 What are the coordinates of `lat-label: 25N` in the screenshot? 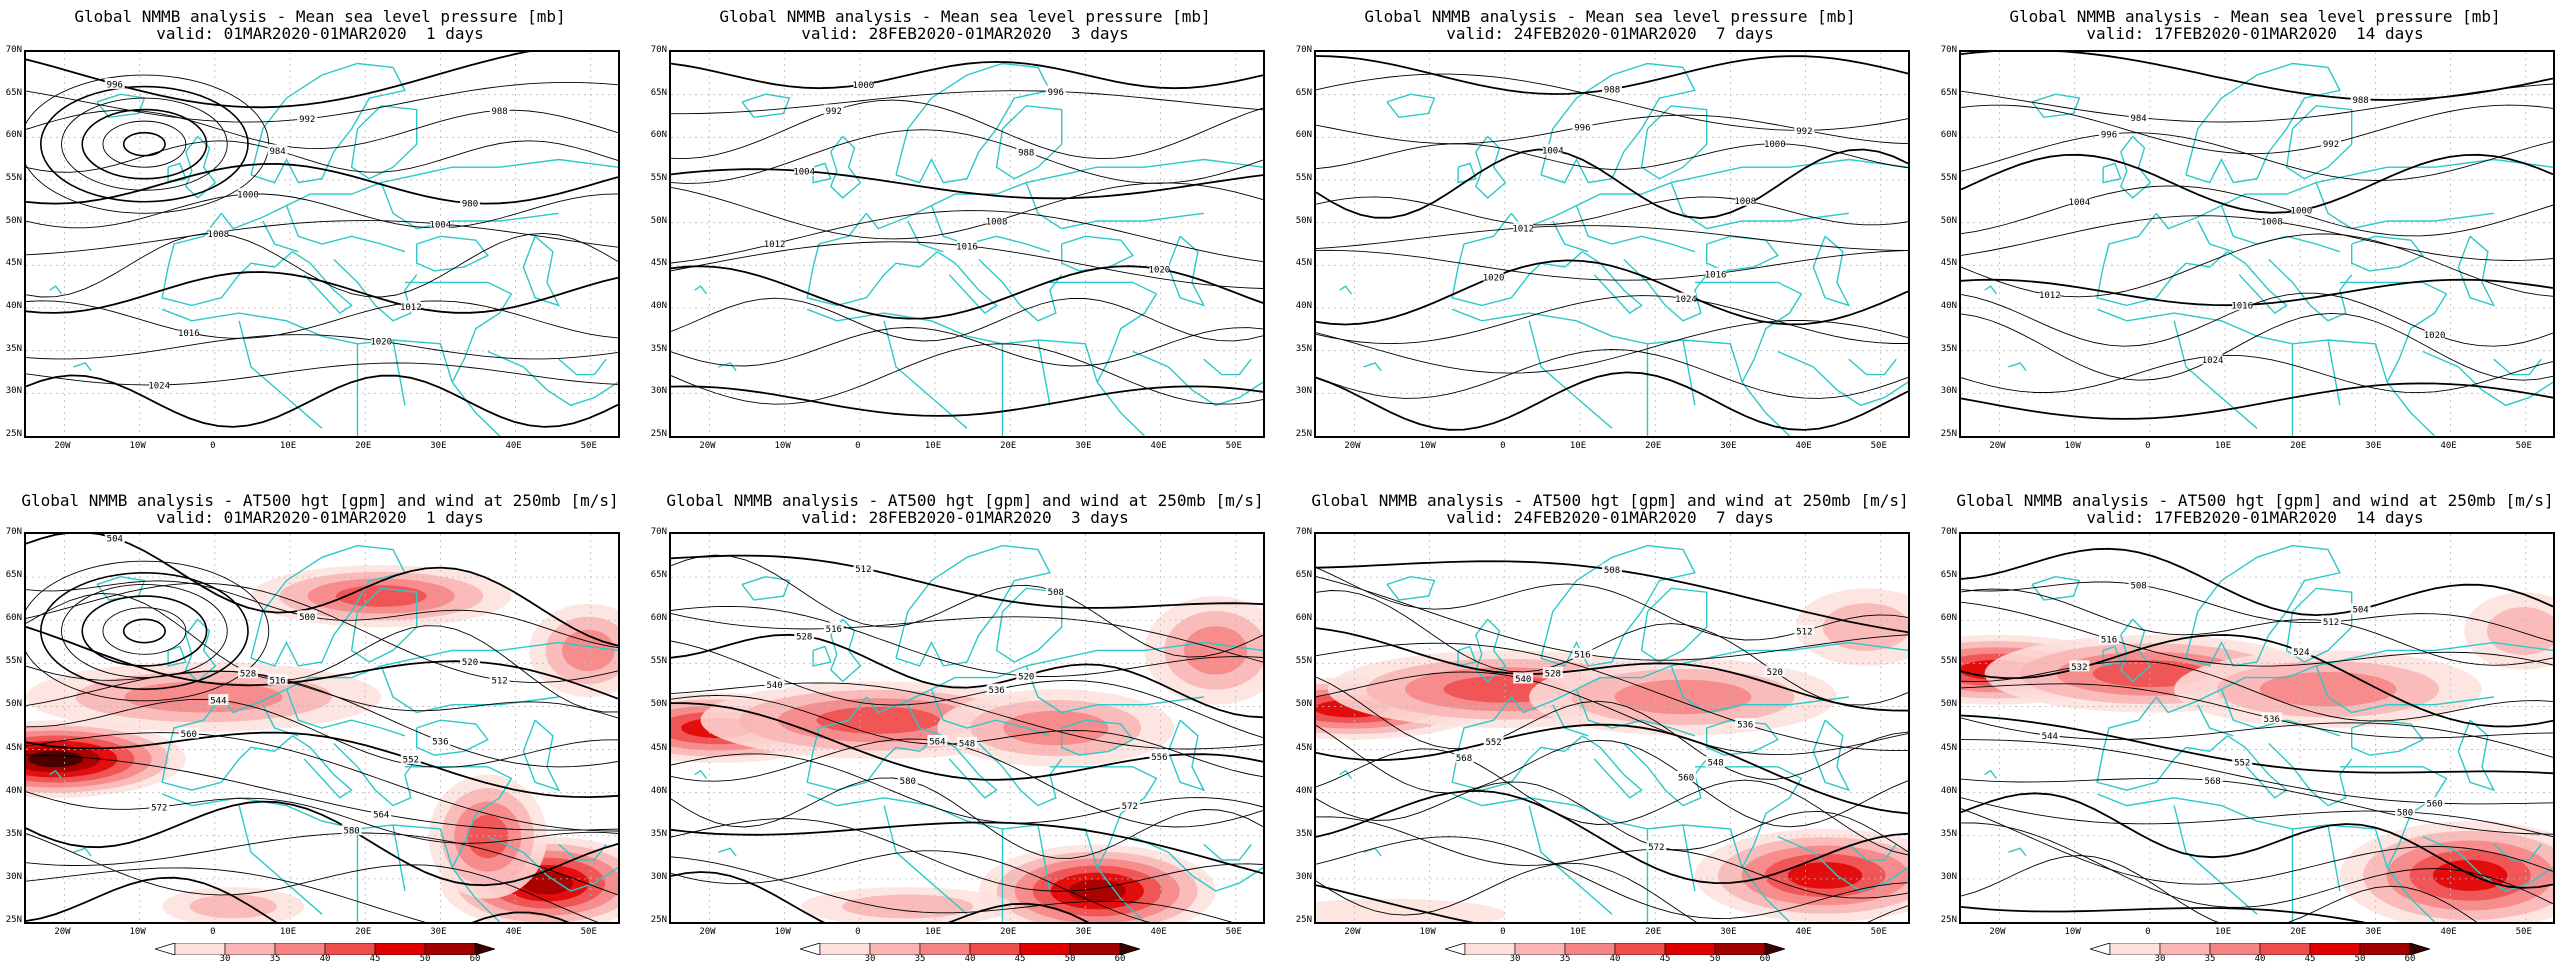 It's located at (1303, 920).